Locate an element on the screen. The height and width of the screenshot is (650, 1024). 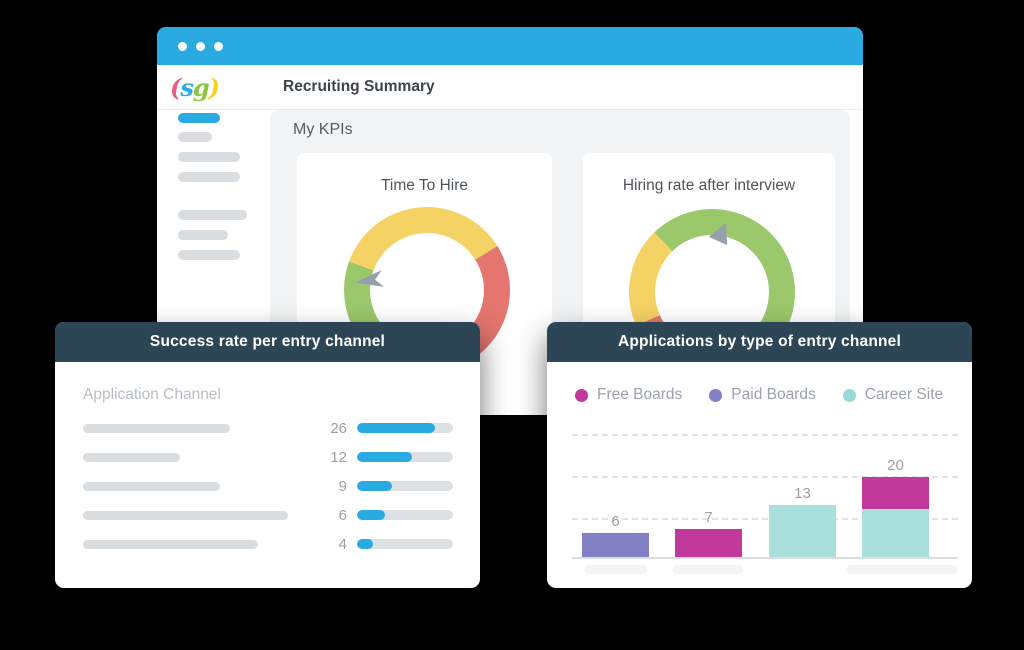
page-title: Recruiting Summary is located at coordinates (359, 86).